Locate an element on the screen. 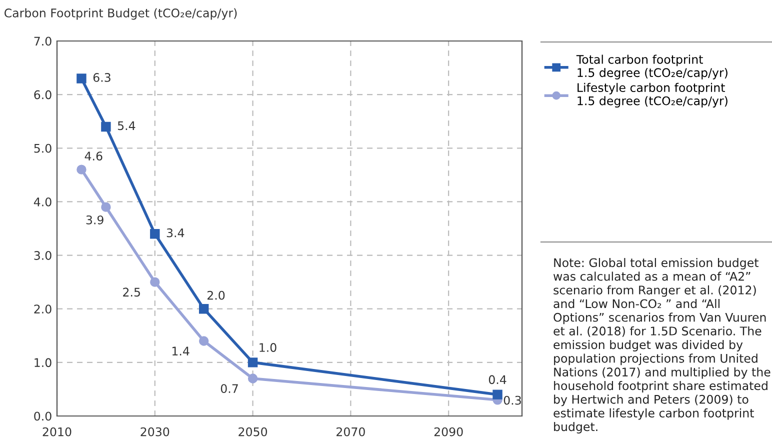  data-label: 6.3 is located at coordinates (101, 77).